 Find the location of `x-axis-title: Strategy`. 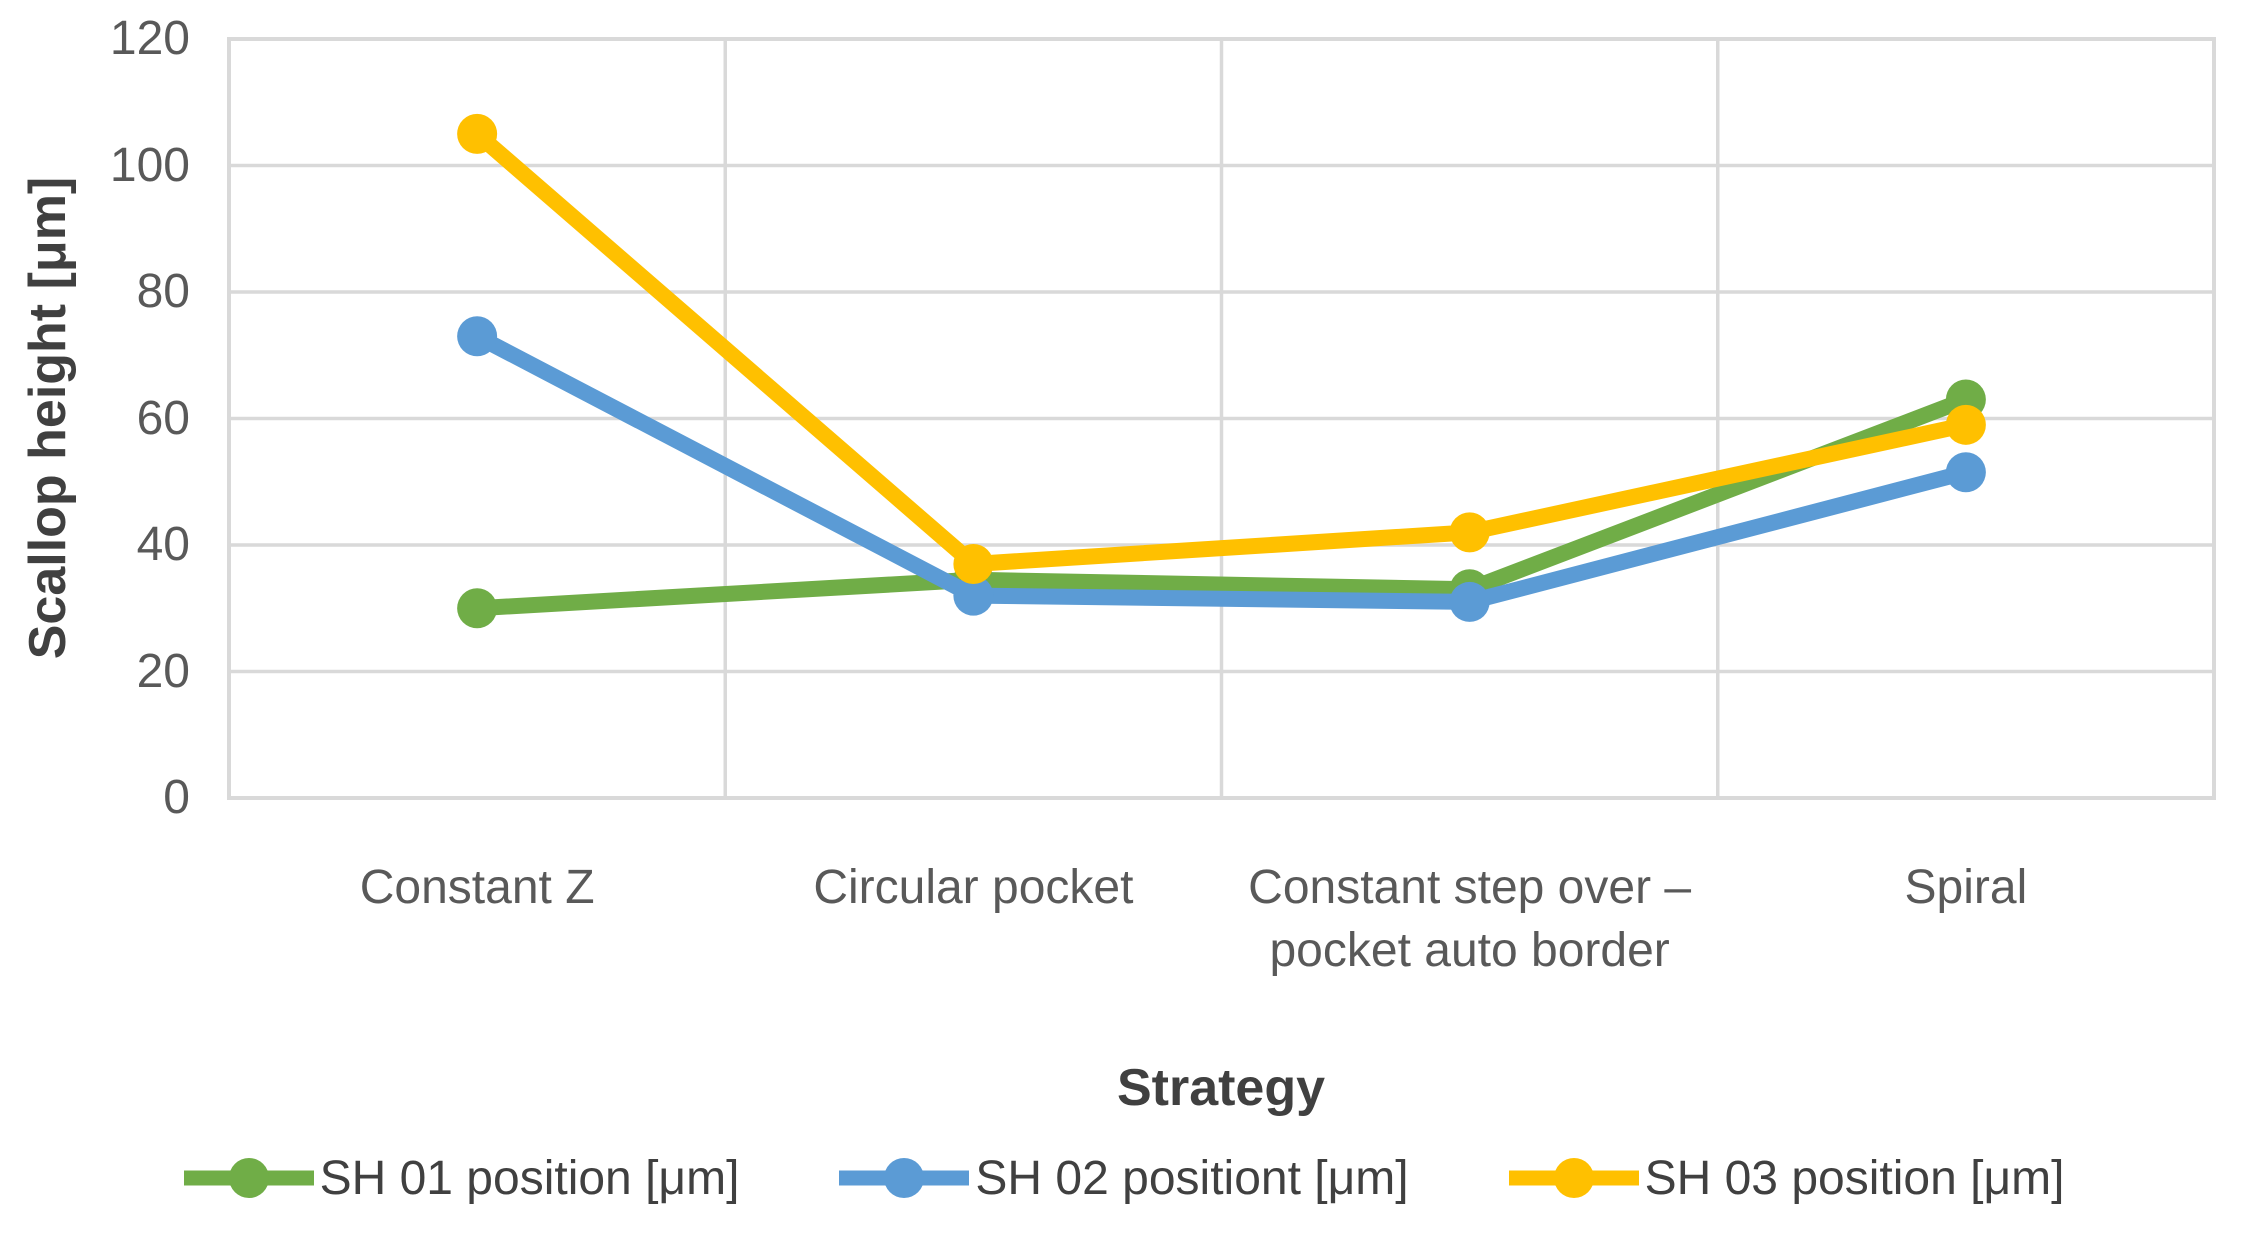

x-axis-title: Strategy is located at coordinates (1221, 1088).